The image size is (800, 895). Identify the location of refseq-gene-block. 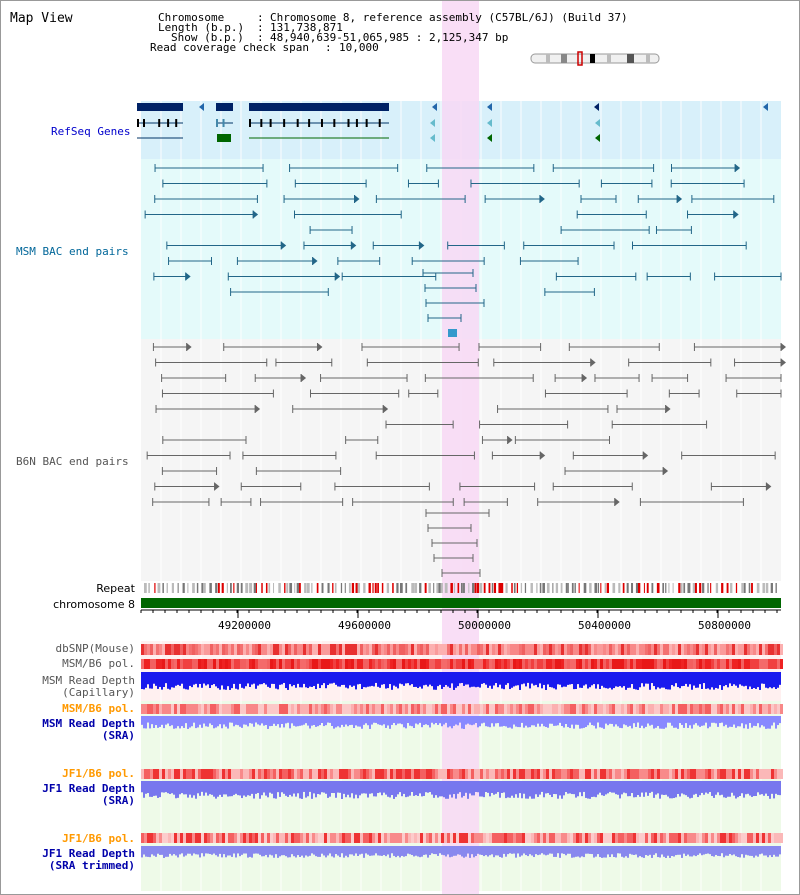
(160, 107).